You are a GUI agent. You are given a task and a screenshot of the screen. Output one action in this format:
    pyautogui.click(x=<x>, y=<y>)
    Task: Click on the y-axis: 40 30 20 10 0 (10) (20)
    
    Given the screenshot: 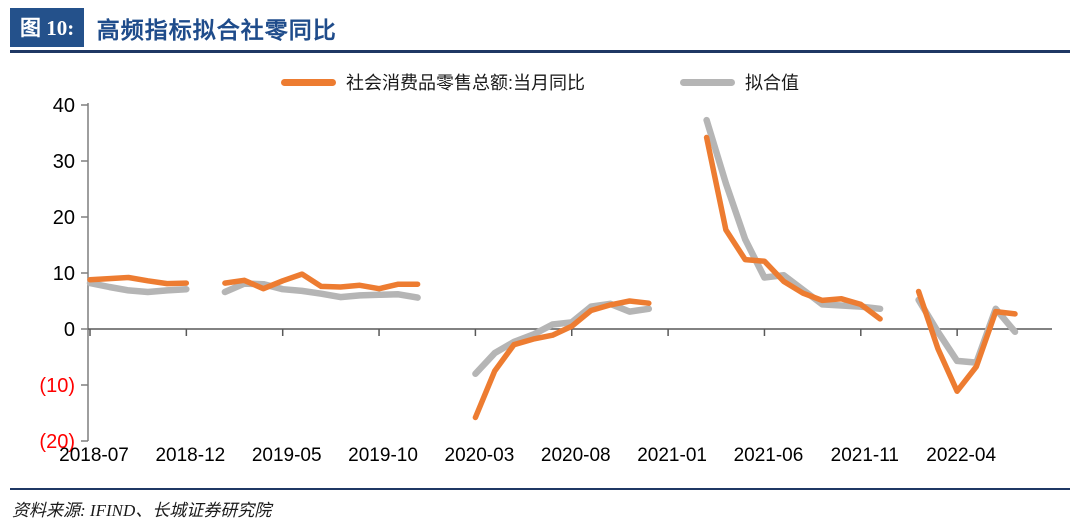 What is the action you would take?
    pyautogui.click(x=64, y=274)
    